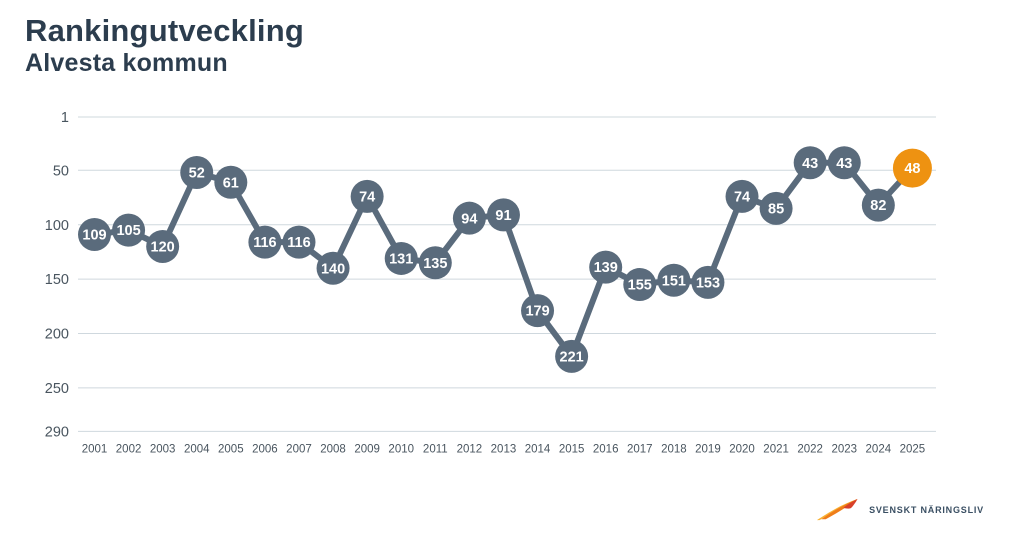 The image size is (1024, 534). Describe the element at coordinates (57, 389) in the screenshot. I see `y-tick-label: 250` at that location.